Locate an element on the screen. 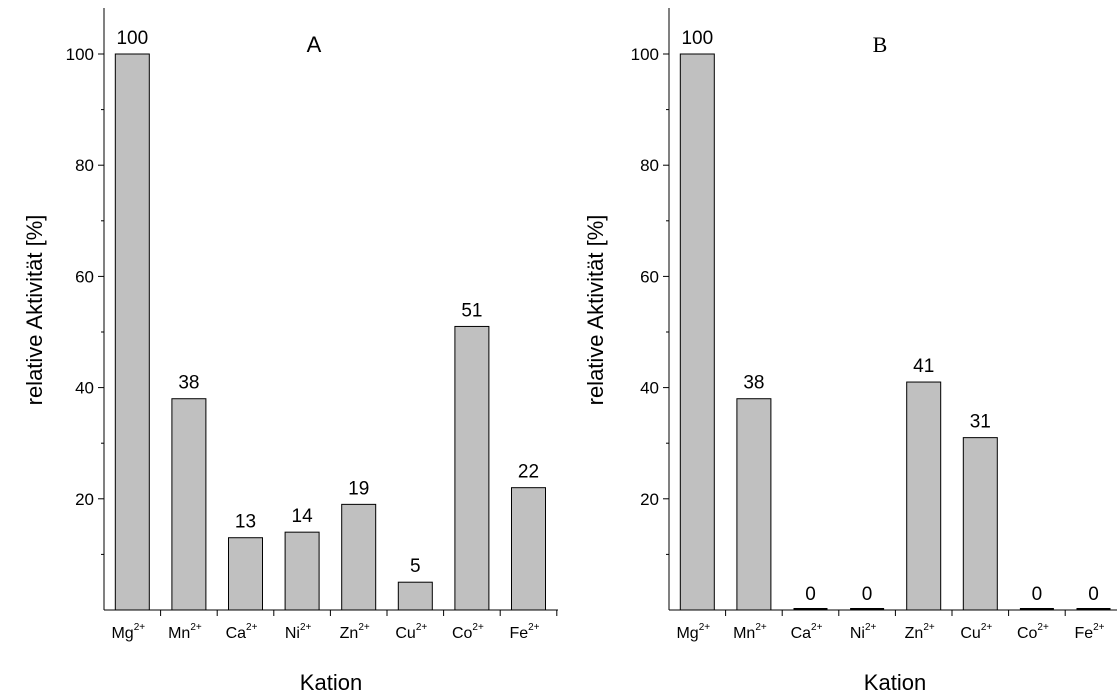 This screenshot has height=698, width=1117. data-label: 22 is located at coordinates (528, 472).